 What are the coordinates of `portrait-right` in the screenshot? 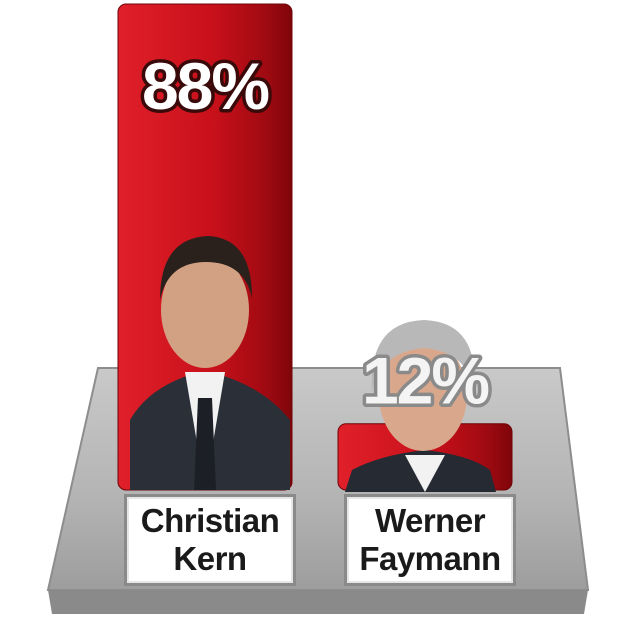 It's located at (420, 406).